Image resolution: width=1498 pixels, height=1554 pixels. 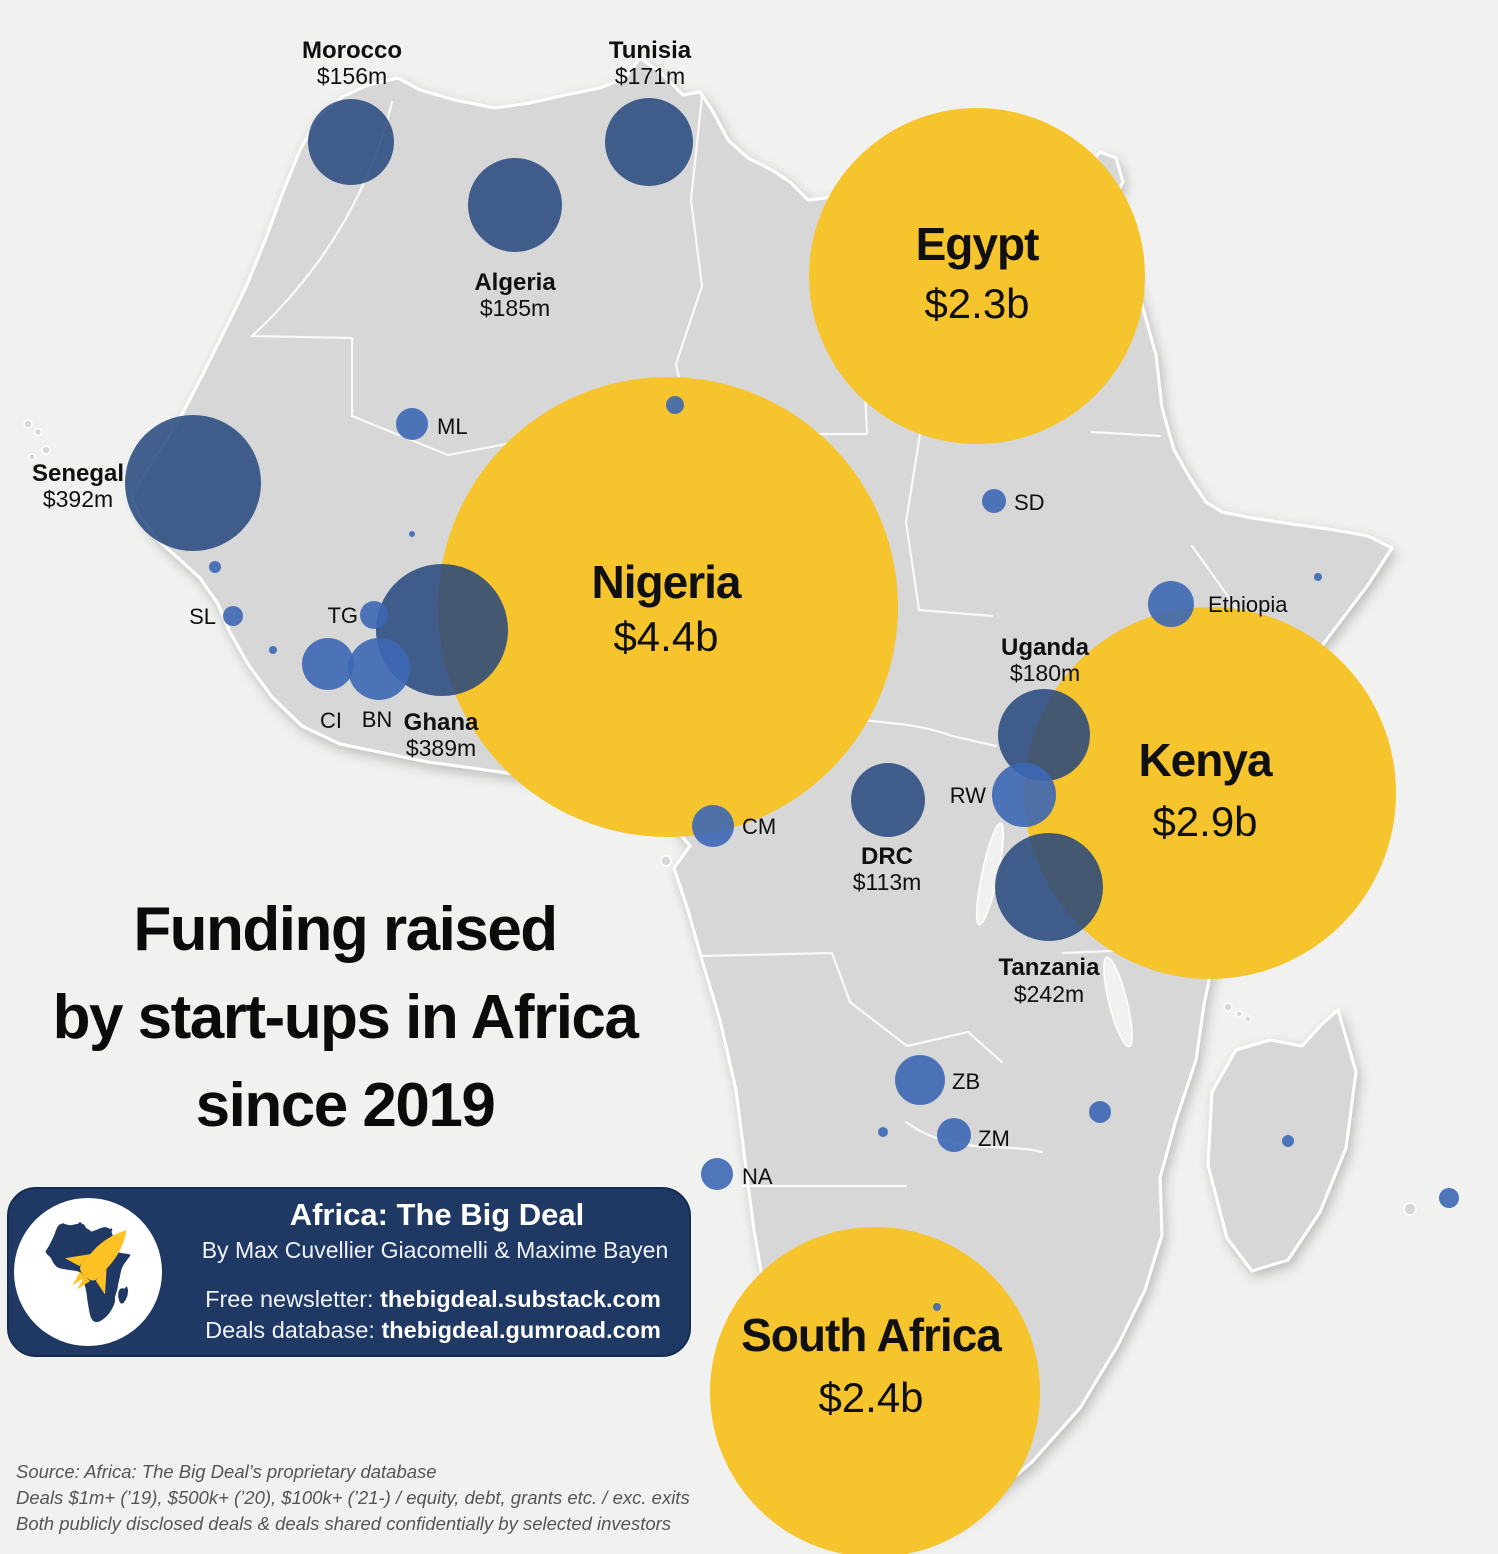 I want to click on bubble-senegal, so click(x=193, y=483).